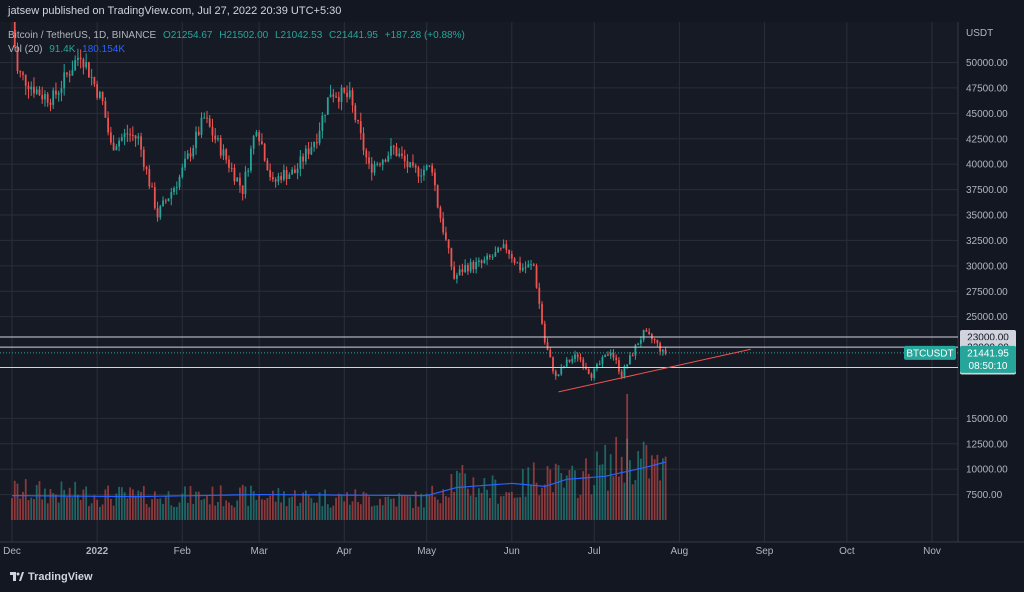  What do you see at coordinates (988, 353) in the screenshot?
I see `last-price-label: 21441.95` at bounding box center [988, 353].